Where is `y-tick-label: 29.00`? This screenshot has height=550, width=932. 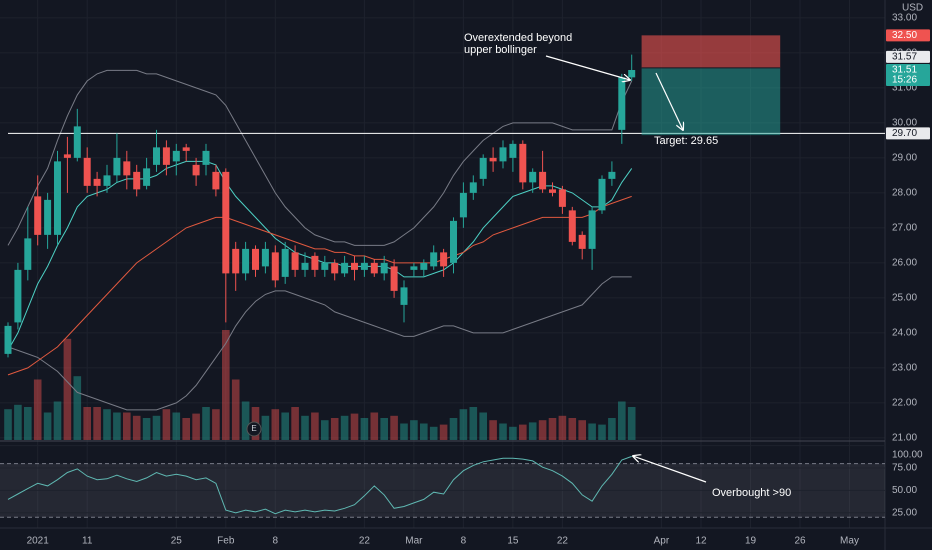
y-tick-label: 29.00 is located at coordinates (904, 158).